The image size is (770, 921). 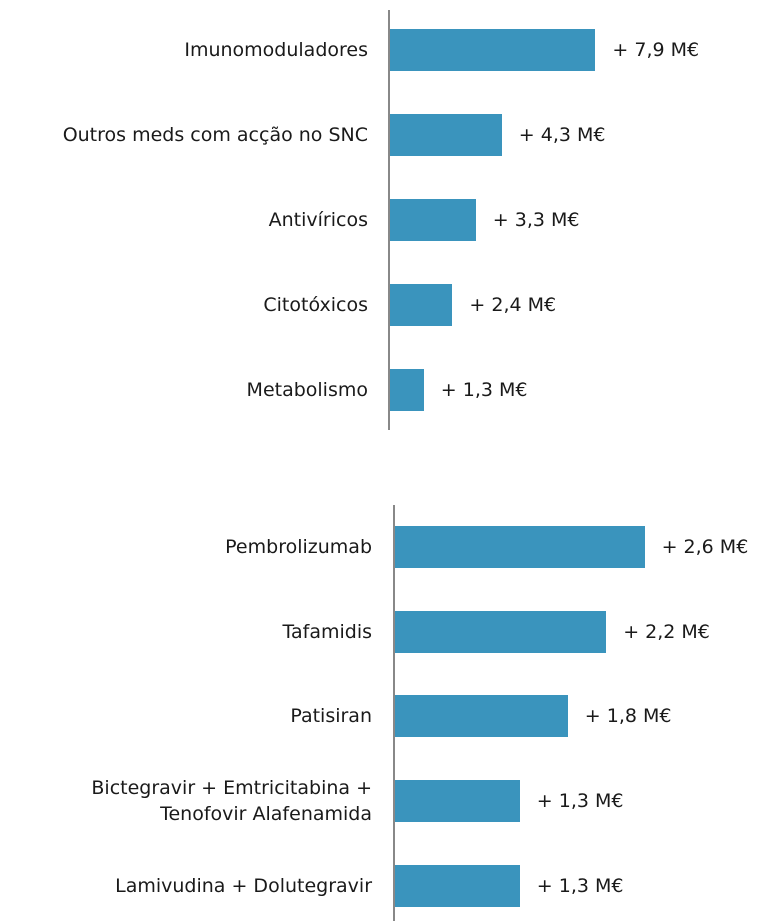 I want to click on category-label: Lamivudina + Dolutegravir, so click(x=243, y=885).